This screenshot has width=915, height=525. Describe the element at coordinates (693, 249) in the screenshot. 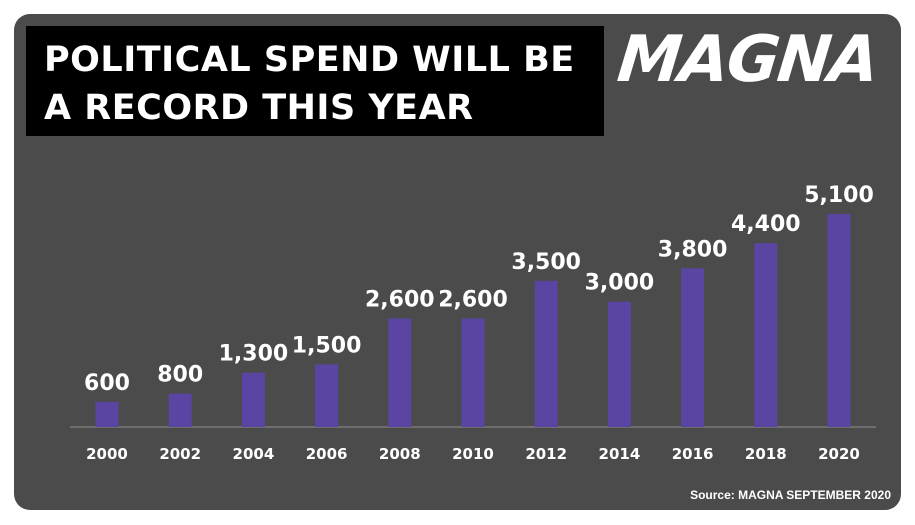

I see `value-label-2016: 3,800` at that location.